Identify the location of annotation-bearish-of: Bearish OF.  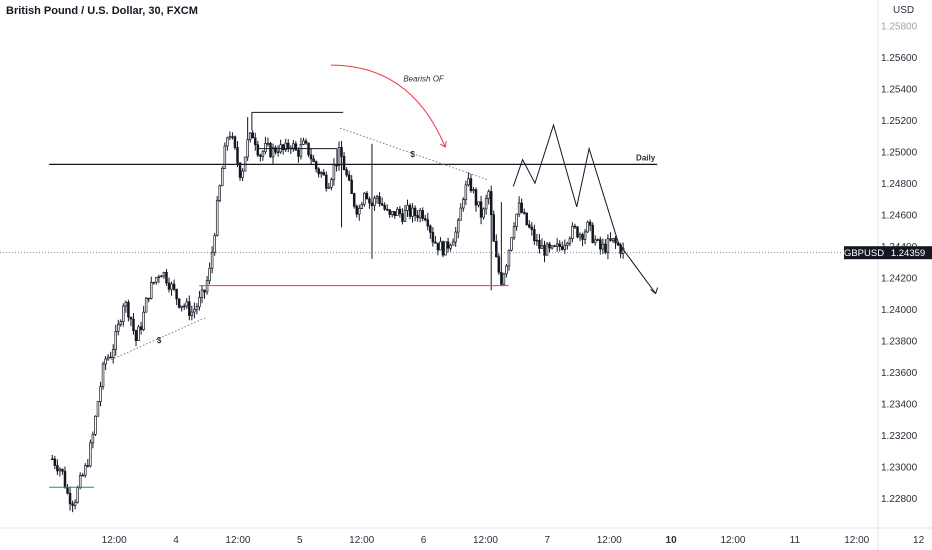
(424, 79).